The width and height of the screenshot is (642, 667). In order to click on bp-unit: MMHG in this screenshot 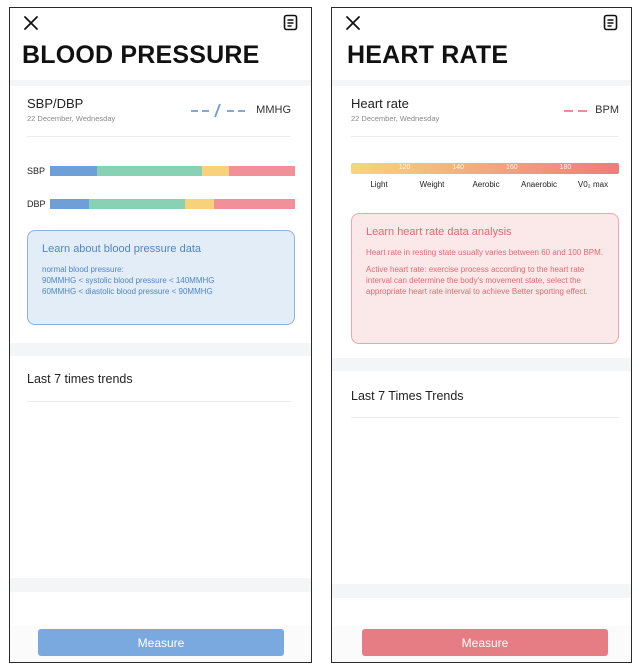, I will do `click(273, 110)`.